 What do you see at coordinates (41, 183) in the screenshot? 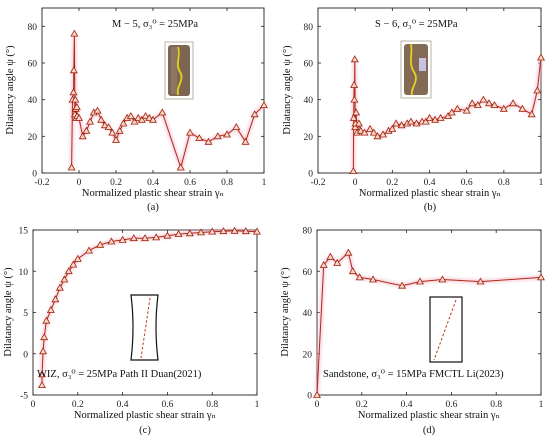
I see `x-tick-label: -0.2` at bounding box center [41, 183].